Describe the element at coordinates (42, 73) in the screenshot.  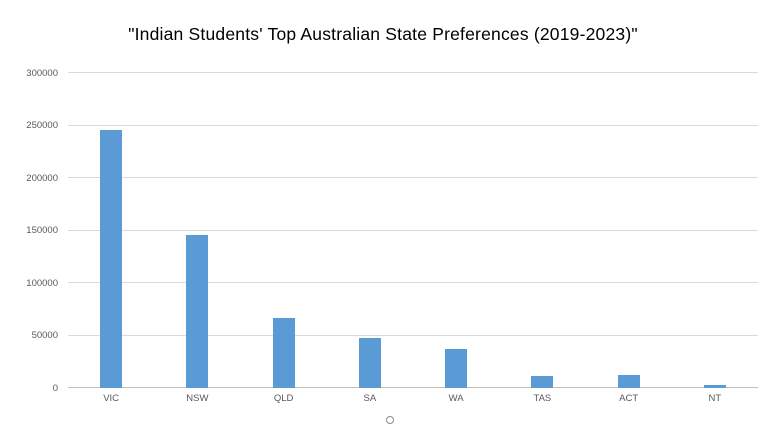
I see `y-tick-label: 300000` at that location.